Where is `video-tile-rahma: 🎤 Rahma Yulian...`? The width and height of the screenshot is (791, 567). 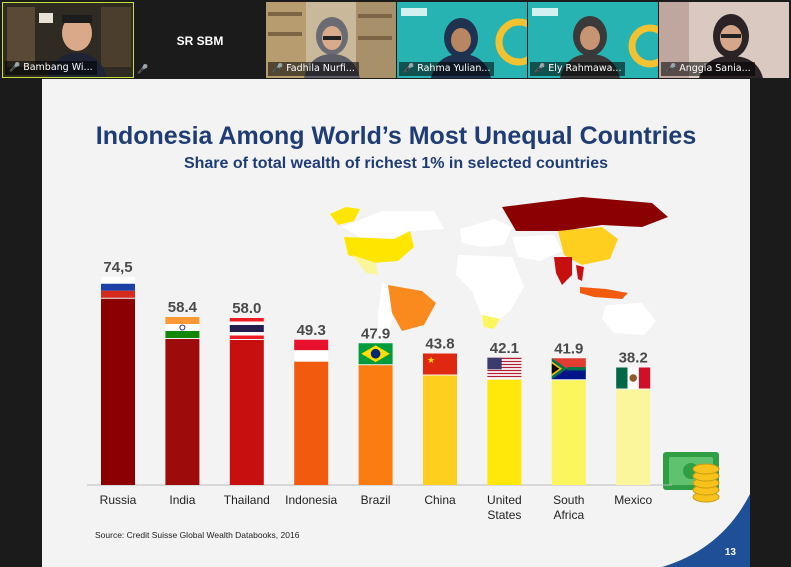
video-tile-rahma: 🎤 Rahma Yulian... is located at coordinates (462, 40).